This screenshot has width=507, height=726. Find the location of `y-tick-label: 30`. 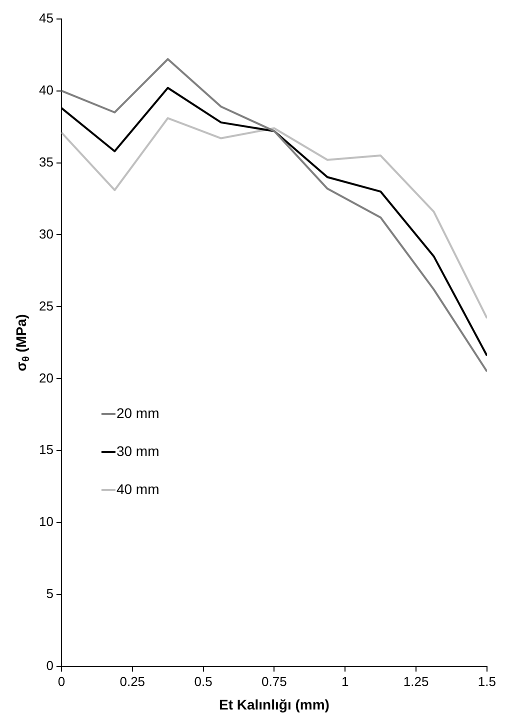

y-tick-label: 30 is located at coordinates (46, 234).